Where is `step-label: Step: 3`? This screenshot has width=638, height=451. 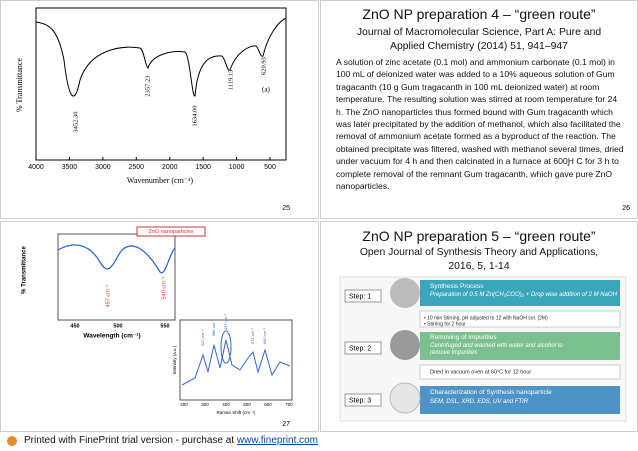
step-label: Step: 3 is located at coordinates (360, 400).